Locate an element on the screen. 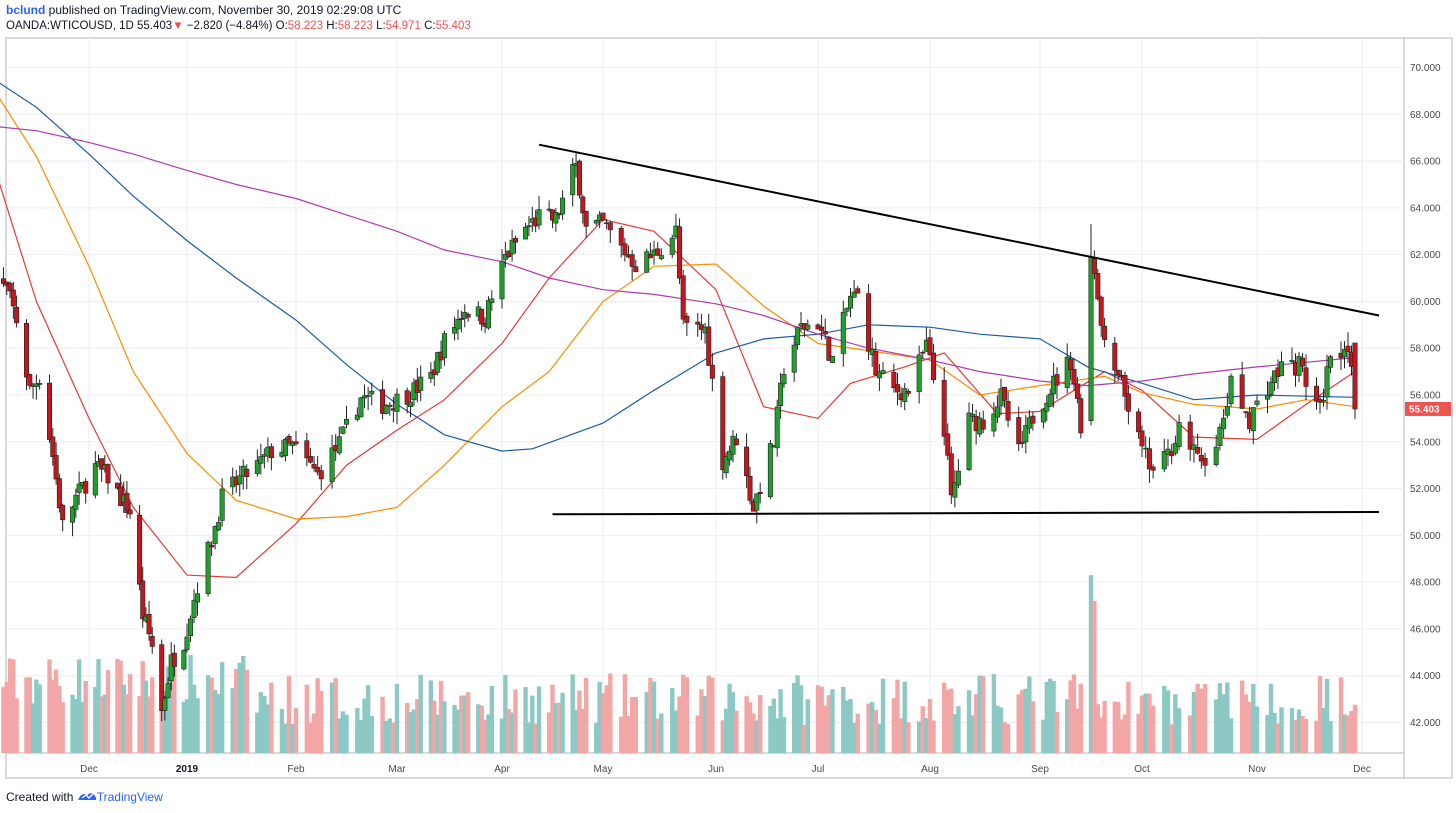 This screenshot has width=1456, height=813. x-tick-label: Aug is located at coordinates (930, 769).